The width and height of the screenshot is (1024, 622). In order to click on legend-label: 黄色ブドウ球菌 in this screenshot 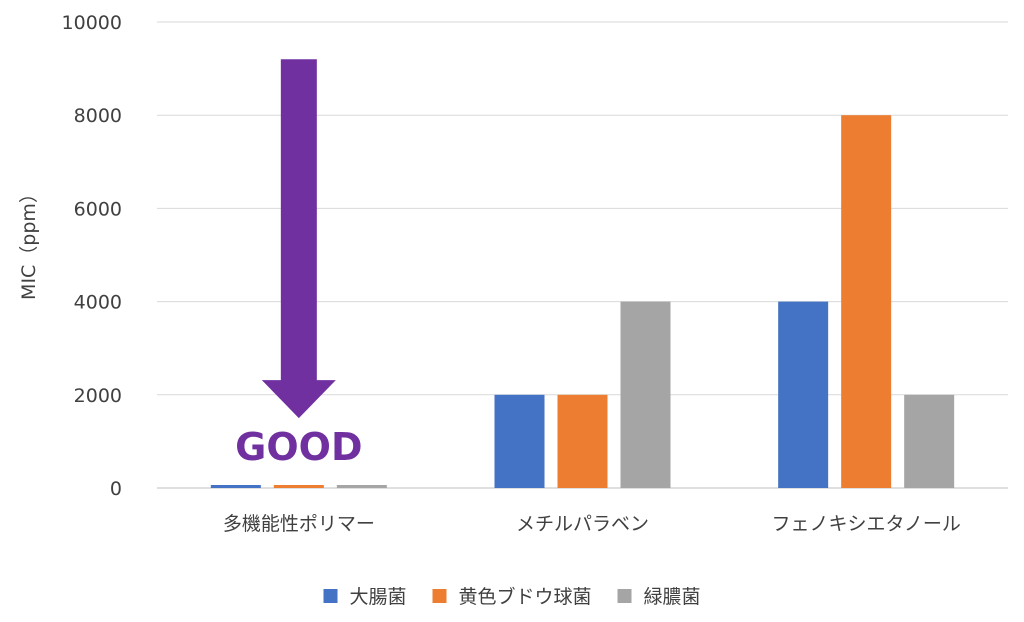, I will do `click(525, 596)`.